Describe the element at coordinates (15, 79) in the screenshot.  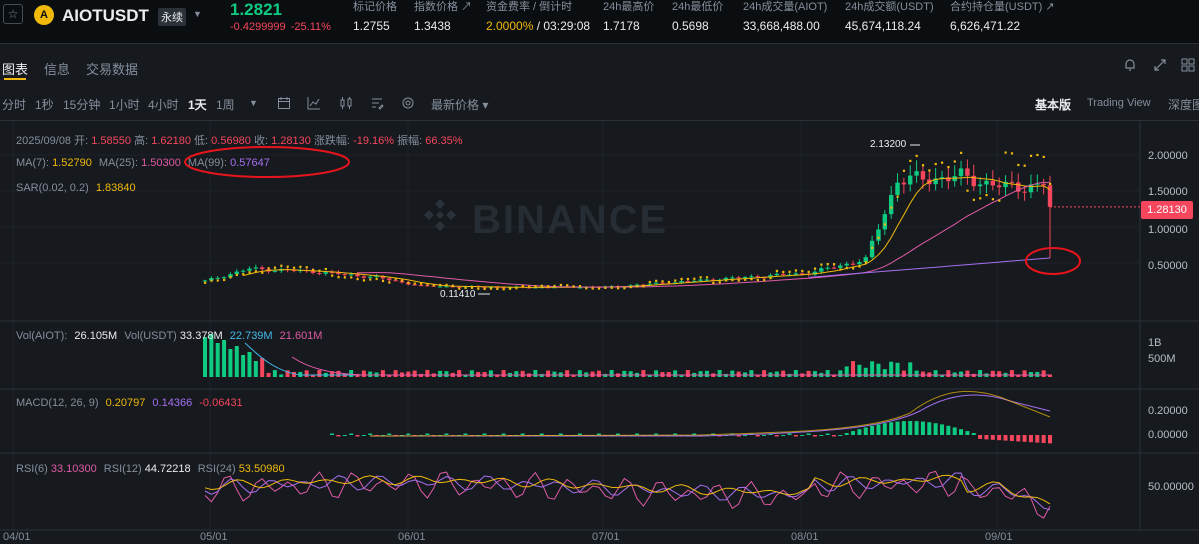
I see `active-tab-indicator` at that location.